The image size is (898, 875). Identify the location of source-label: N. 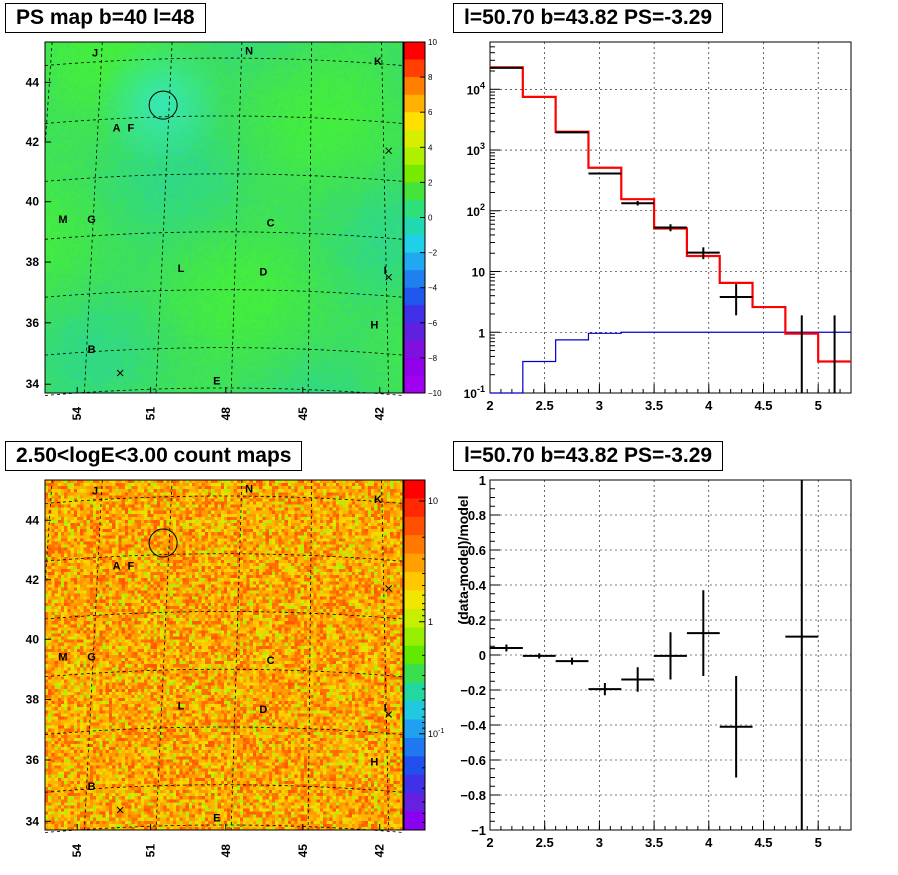
(249, 490).